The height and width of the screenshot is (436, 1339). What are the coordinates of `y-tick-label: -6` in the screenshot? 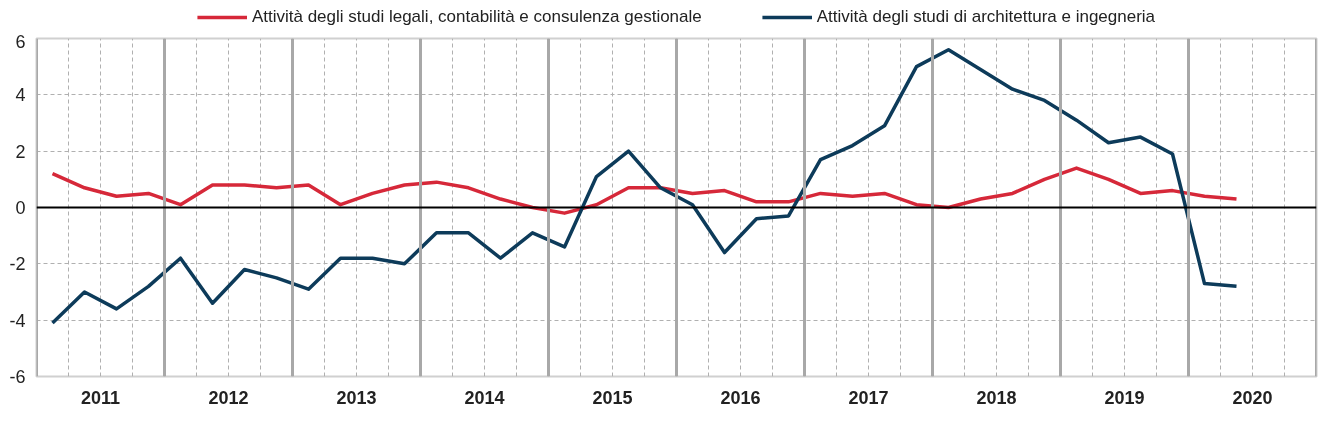 It's located at (17, 377).